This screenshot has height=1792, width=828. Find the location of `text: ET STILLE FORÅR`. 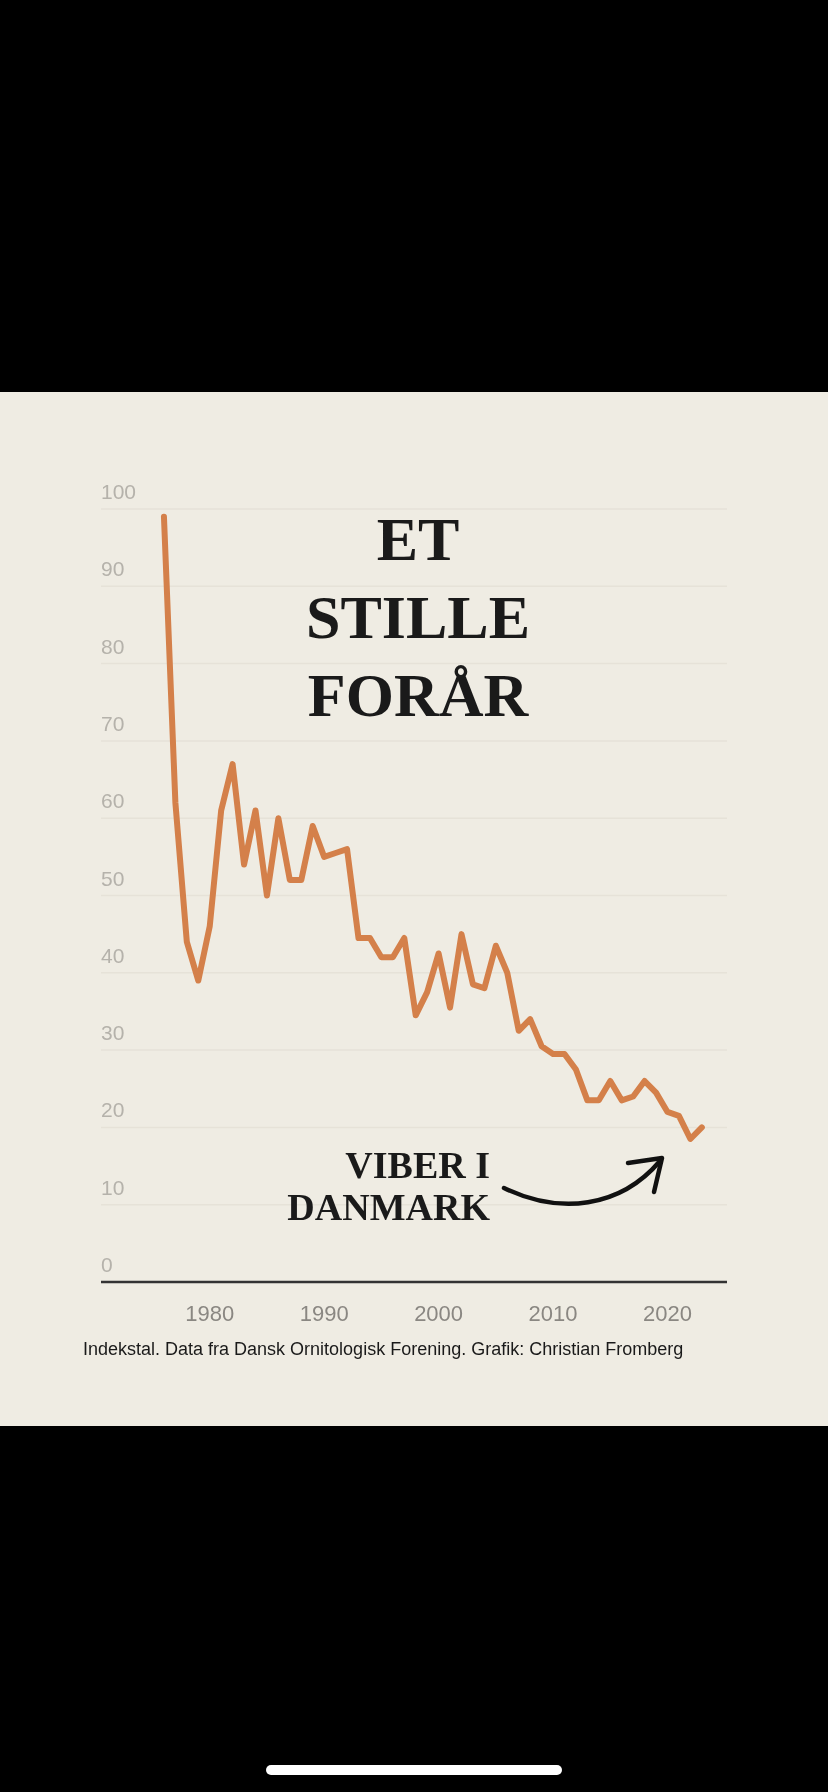

text: ET STILLE FORÅR is located at coordinates (418, 617).